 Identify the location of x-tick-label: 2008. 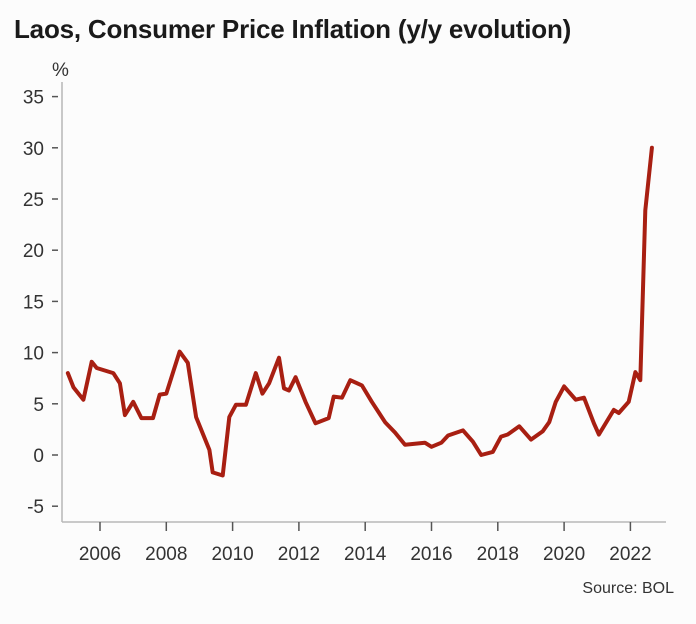
(166, 554).